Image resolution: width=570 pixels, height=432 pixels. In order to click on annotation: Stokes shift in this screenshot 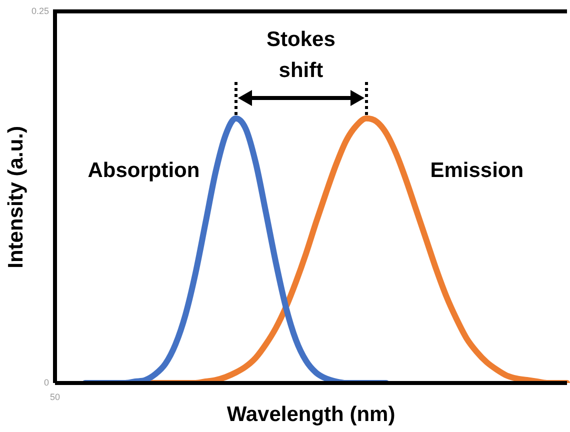, I will do `click(301, 55)`.